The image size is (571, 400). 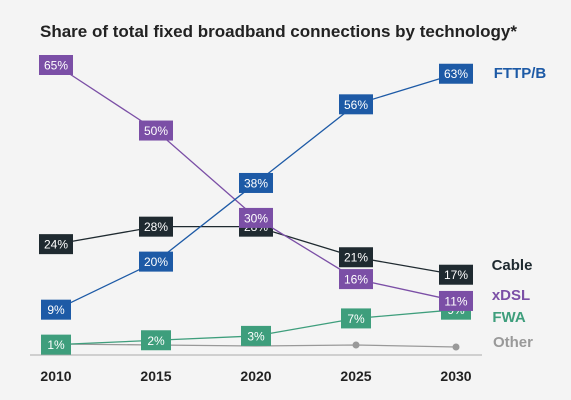 I want to click on data-label: 2%, so click(x=156, y=341).